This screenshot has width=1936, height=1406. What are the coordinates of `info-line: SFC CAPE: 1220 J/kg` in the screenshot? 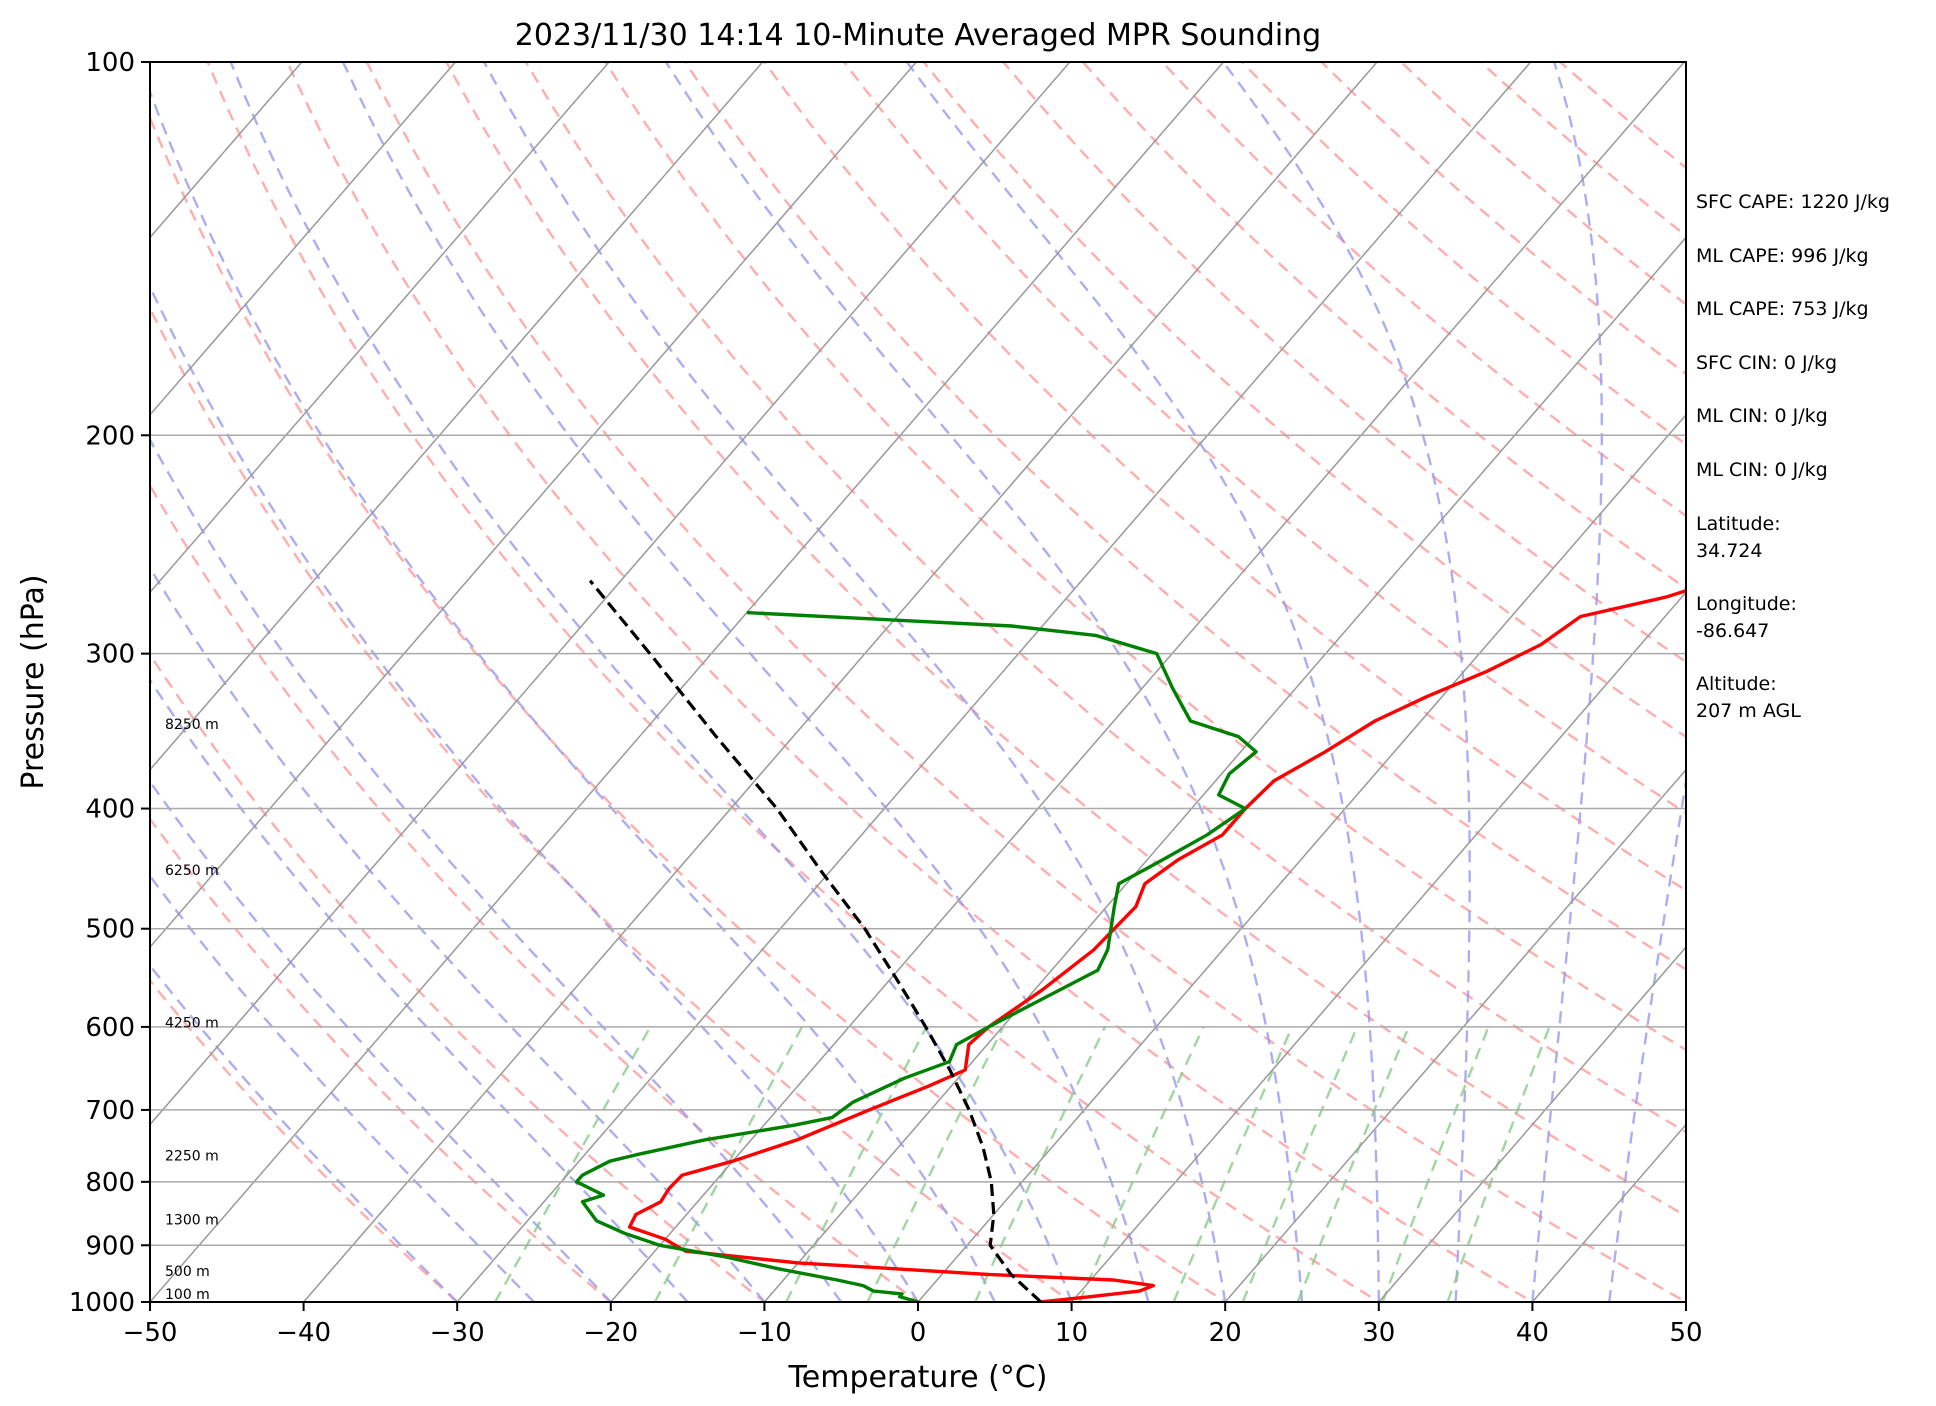 It's located at (1793, 202).